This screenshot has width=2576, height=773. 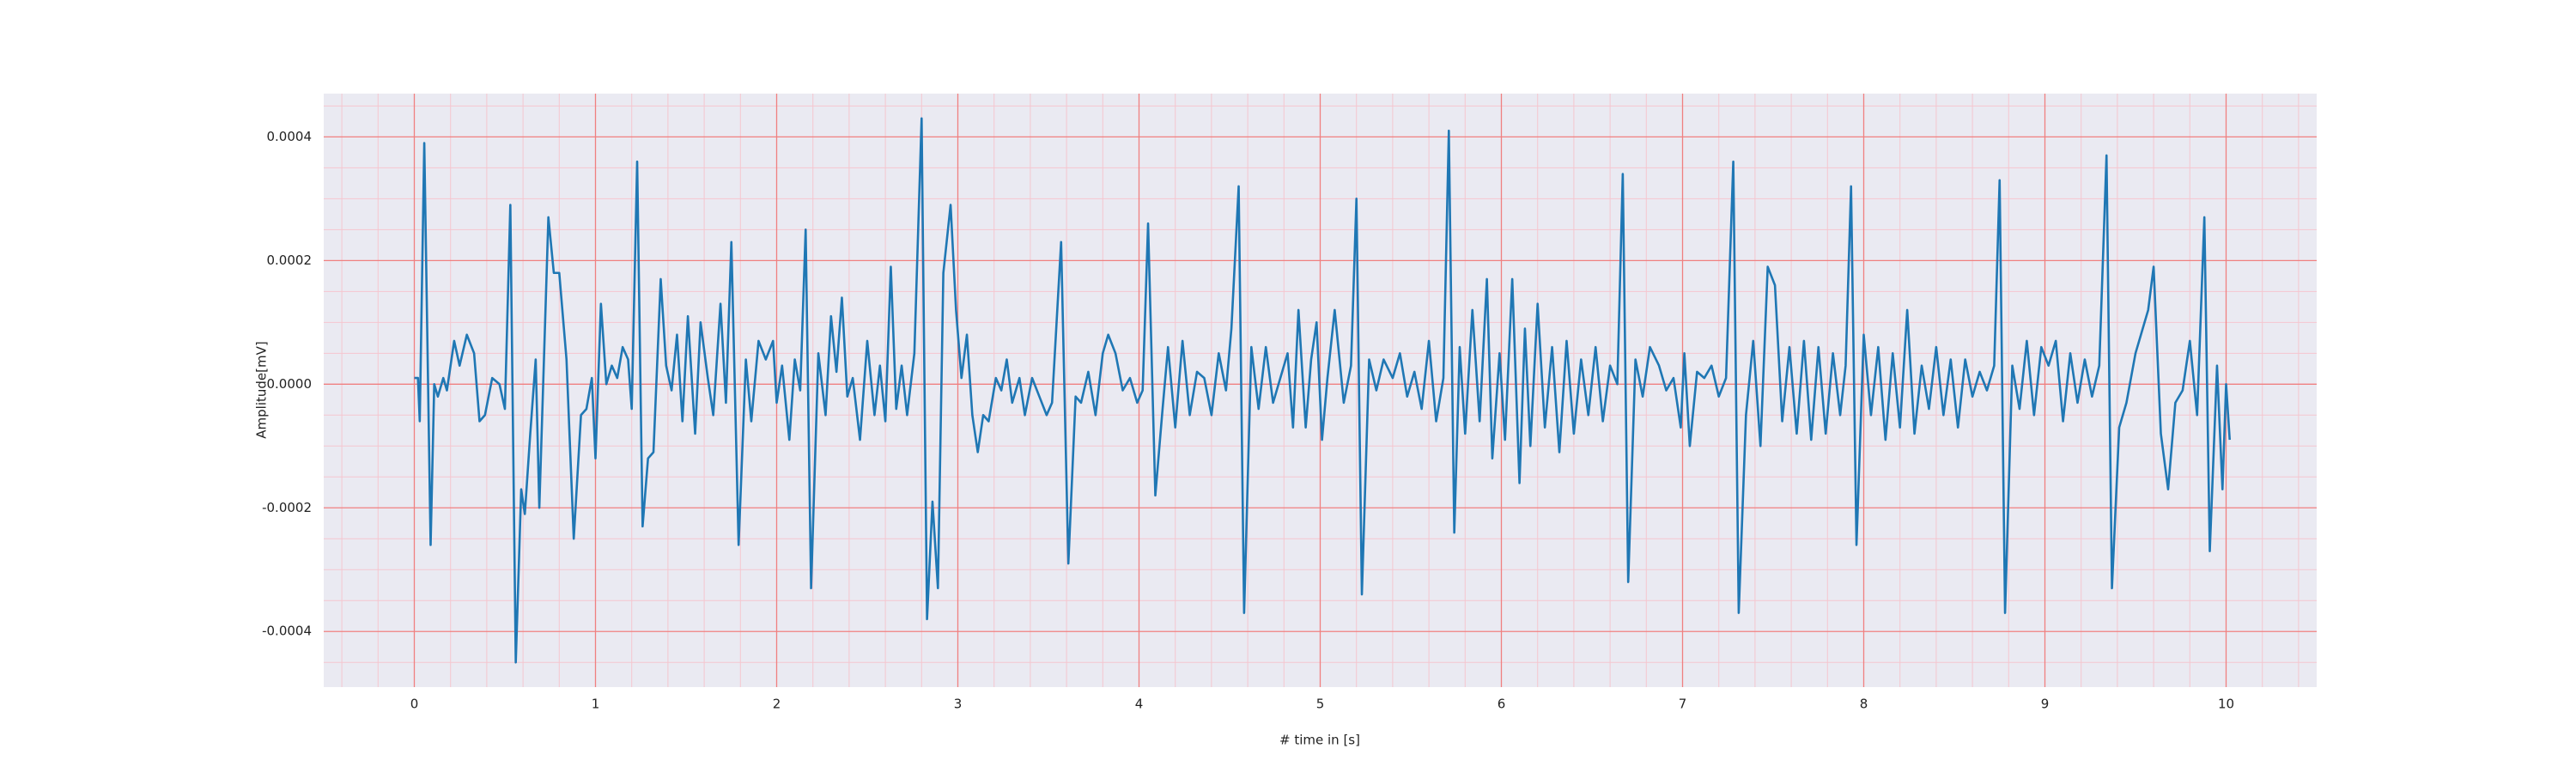 I want to click on x-tick-label: 2, so click(x=777, y=704).